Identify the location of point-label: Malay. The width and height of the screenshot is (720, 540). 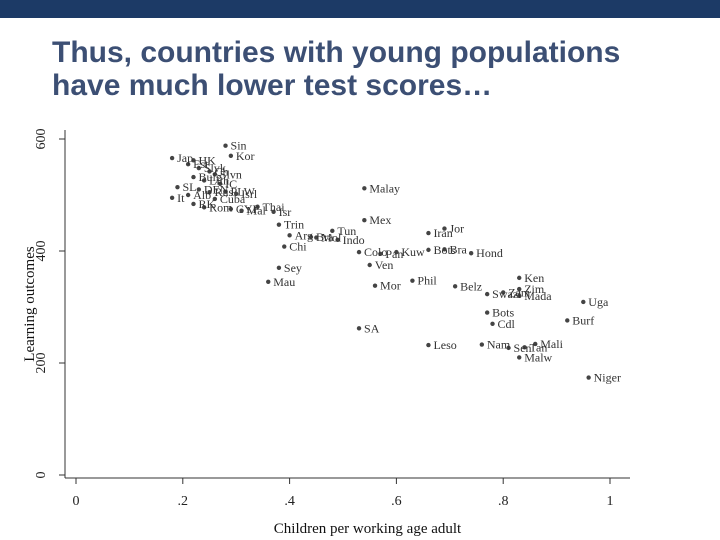
(384, 188).